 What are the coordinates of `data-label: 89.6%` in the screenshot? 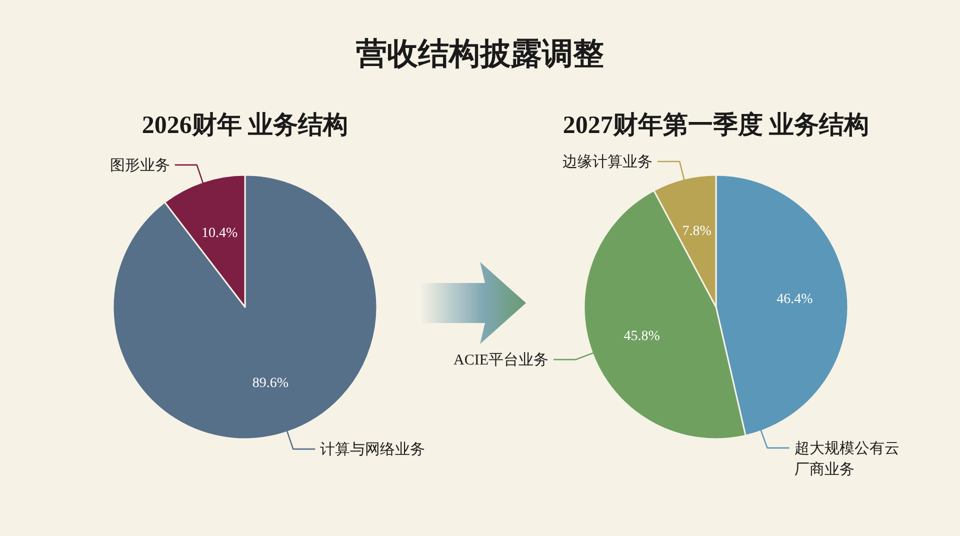 It's located at (270, 384).